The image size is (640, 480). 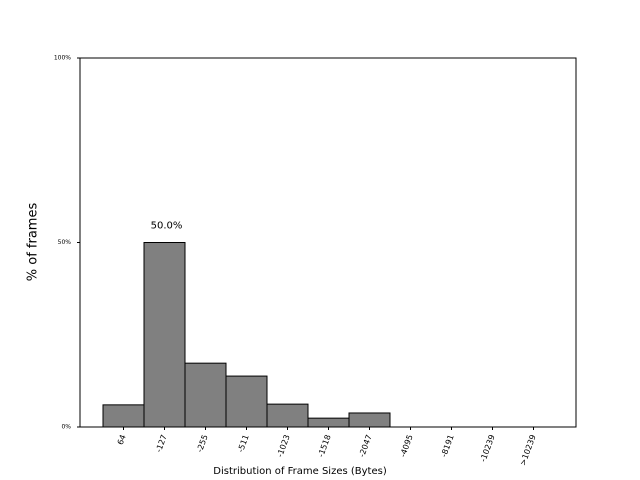 What do you see at coordinates (202, 443) in the screenshot?
I see `x-tick-label: -255` at bounding box center [202, 443].